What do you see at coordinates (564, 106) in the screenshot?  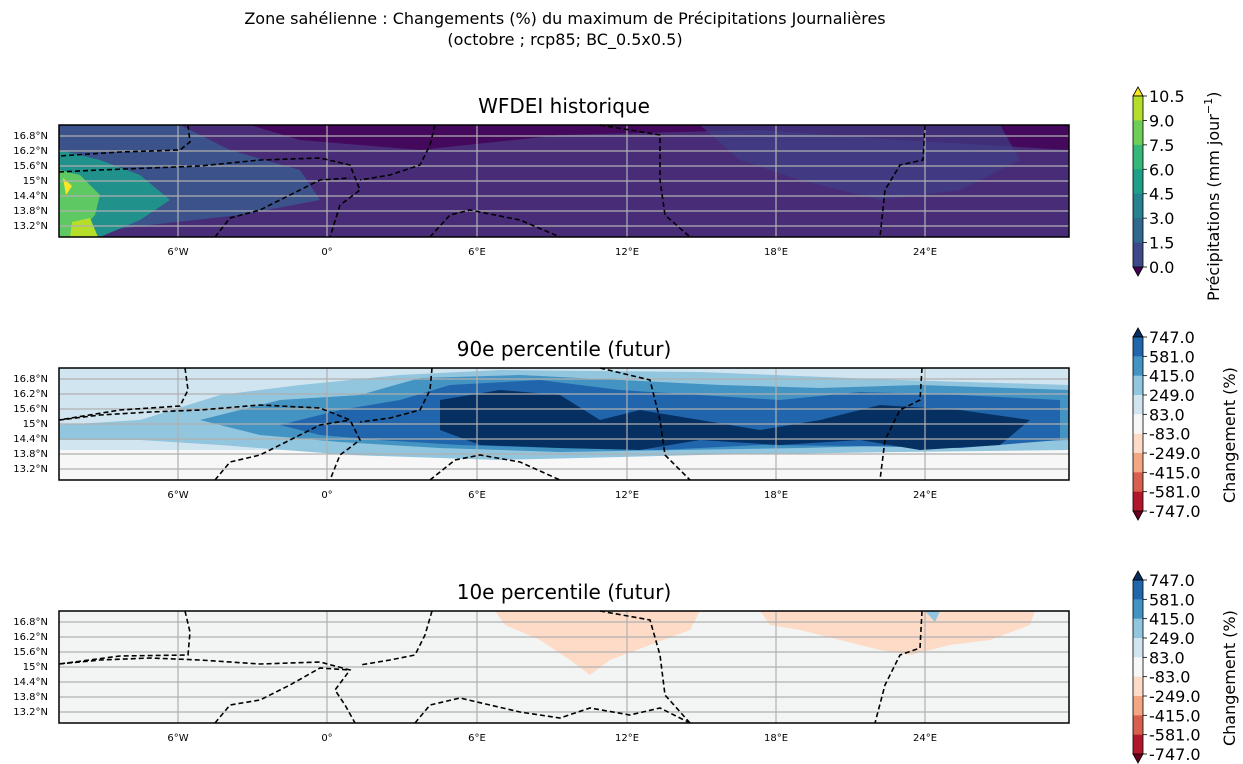 I see `panel-title-historical: WFDEI historique` at bounding box center [564, 106].